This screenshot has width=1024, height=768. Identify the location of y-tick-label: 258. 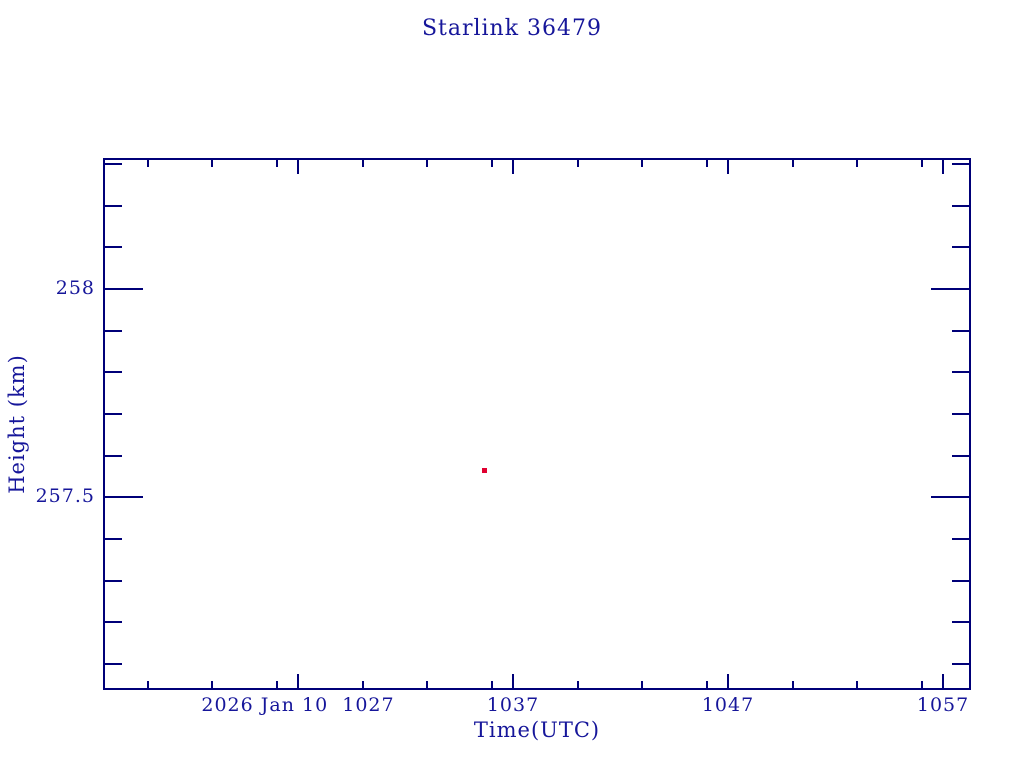
(75, 287).